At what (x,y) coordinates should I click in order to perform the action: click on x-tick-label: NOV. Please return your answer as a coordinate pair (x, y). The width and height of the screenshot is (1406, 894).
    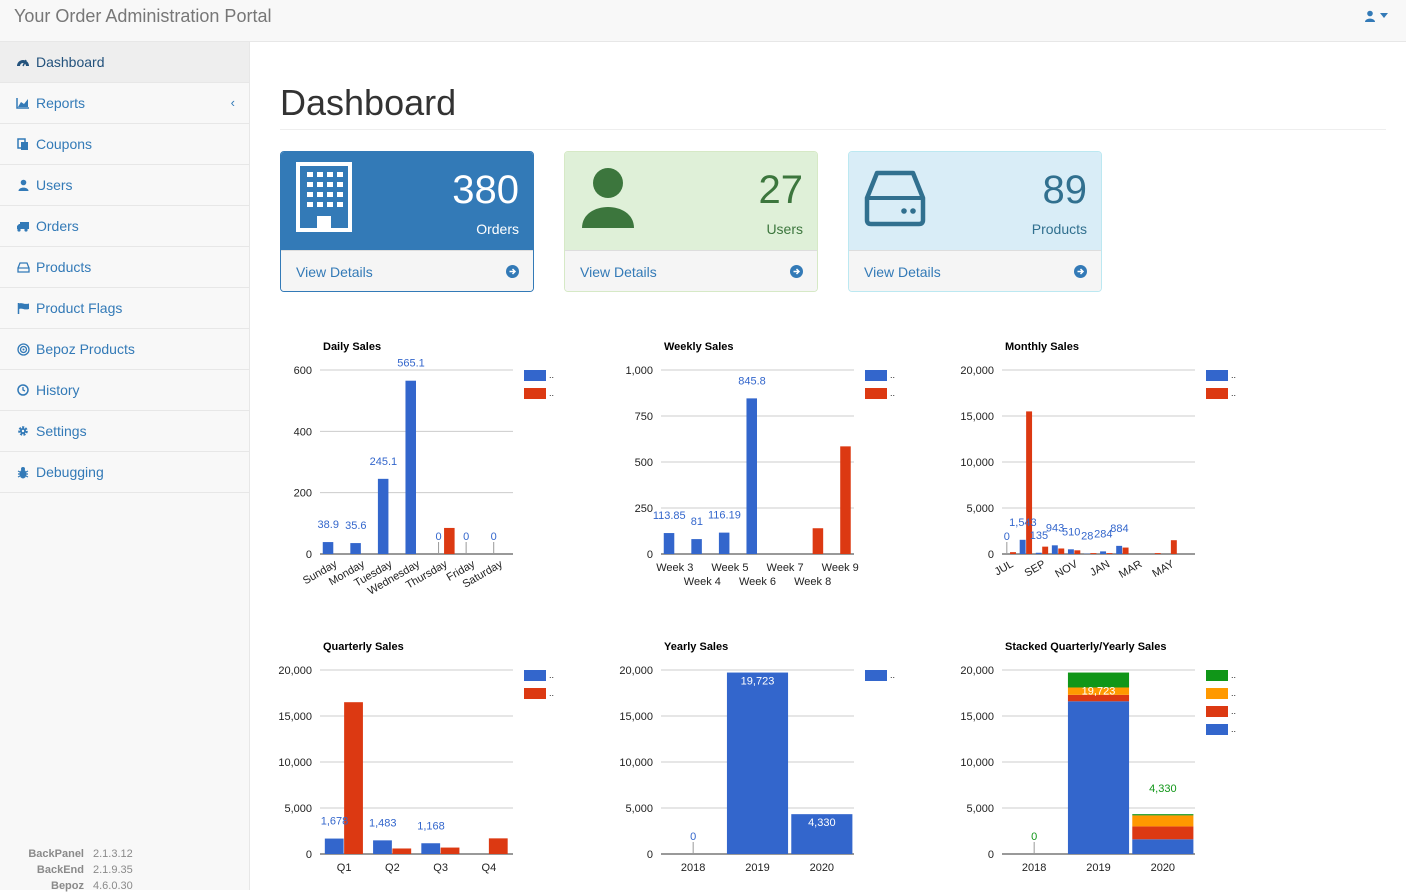
    Looking at the image, I should click on (1066, 569).